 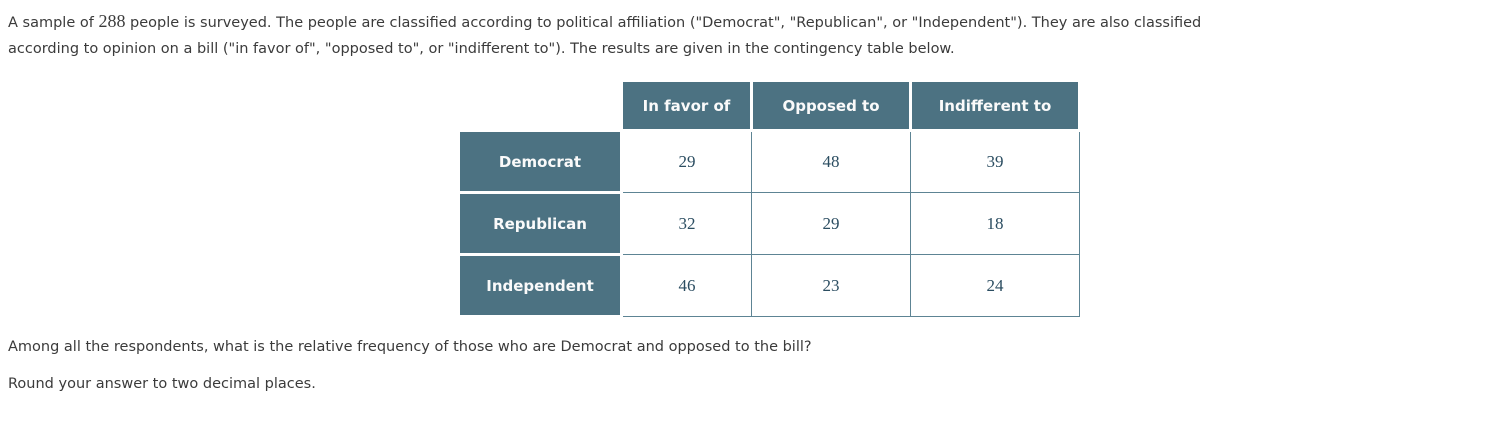 I want to click on cell-independent-indifferent: 24, so click(x=995, y=285).